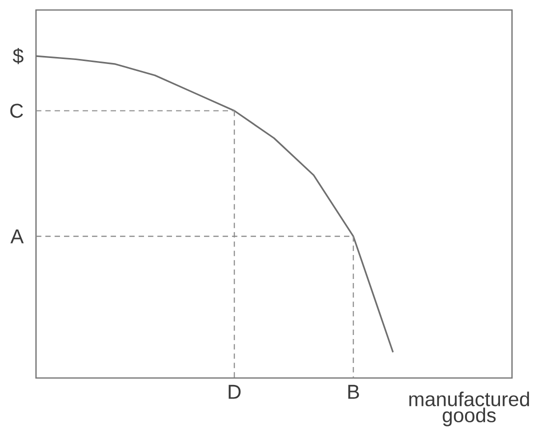  Describe the element at coordinates (353, 391) in the screenshot. I see `x-tick-label: B` at that location.